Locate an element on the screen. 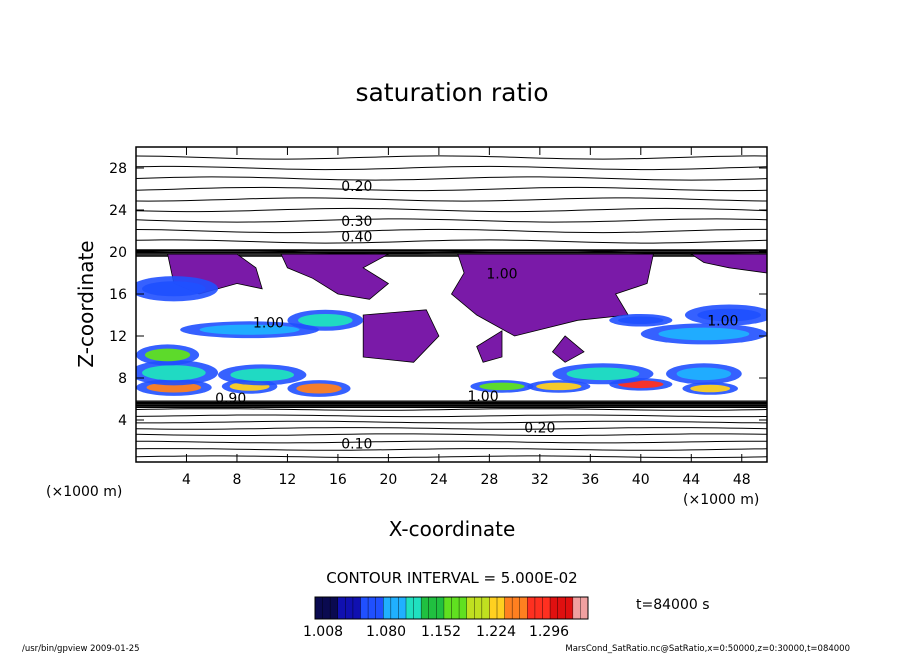  colorbar-tick-label: 1.152 is located at coordinates (441, 632).